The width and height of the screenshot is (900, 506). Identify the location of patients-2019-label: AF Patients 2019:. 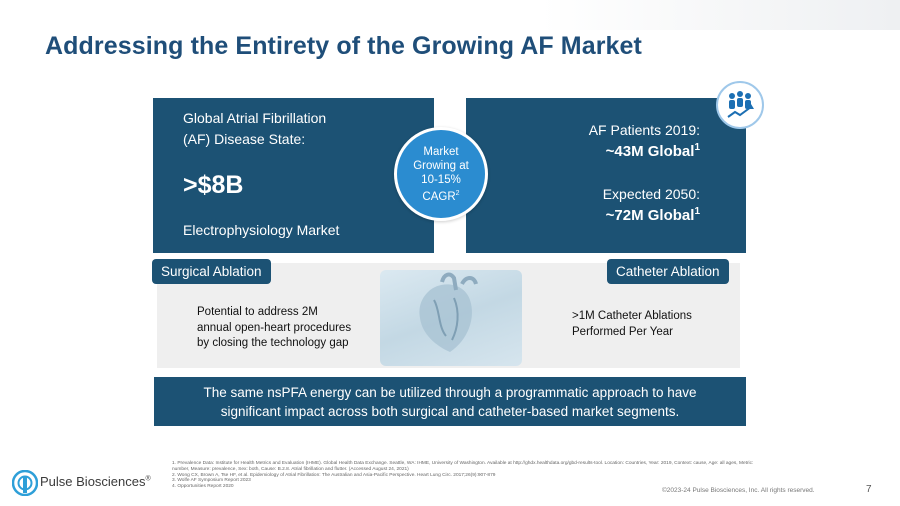
(644, 130).